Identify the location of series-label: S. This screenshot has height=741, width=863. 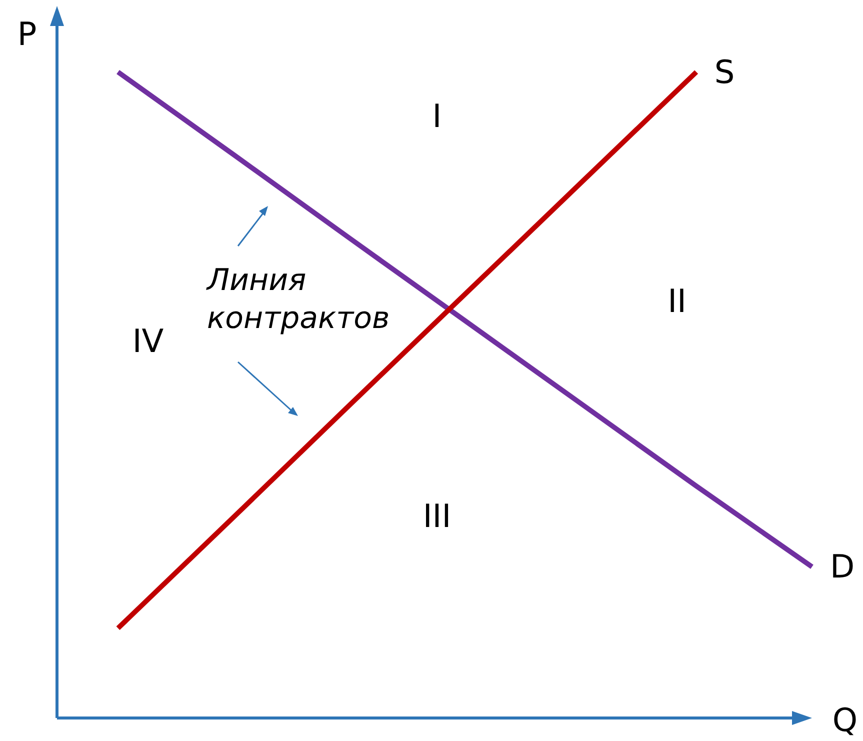
(724, 71).